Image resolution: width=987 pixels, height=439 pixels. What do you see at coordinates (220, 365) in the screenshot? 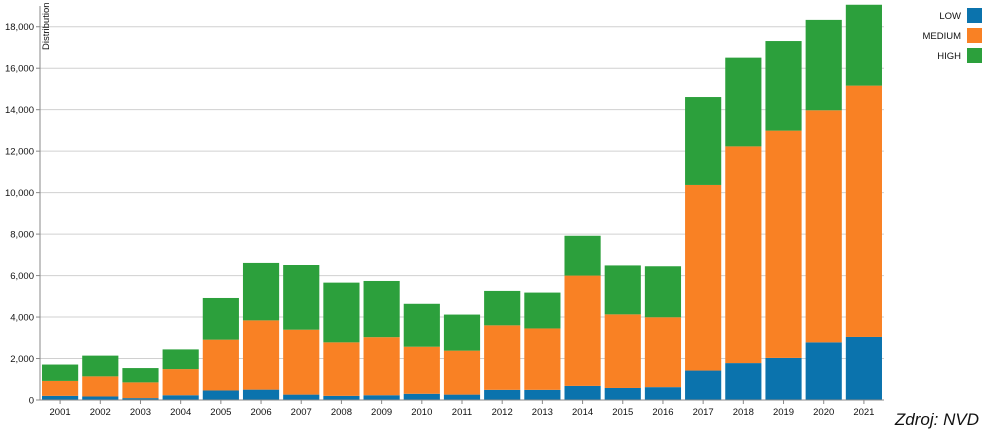
I see `bar-medium-2005` at bounding box center [220, 365].